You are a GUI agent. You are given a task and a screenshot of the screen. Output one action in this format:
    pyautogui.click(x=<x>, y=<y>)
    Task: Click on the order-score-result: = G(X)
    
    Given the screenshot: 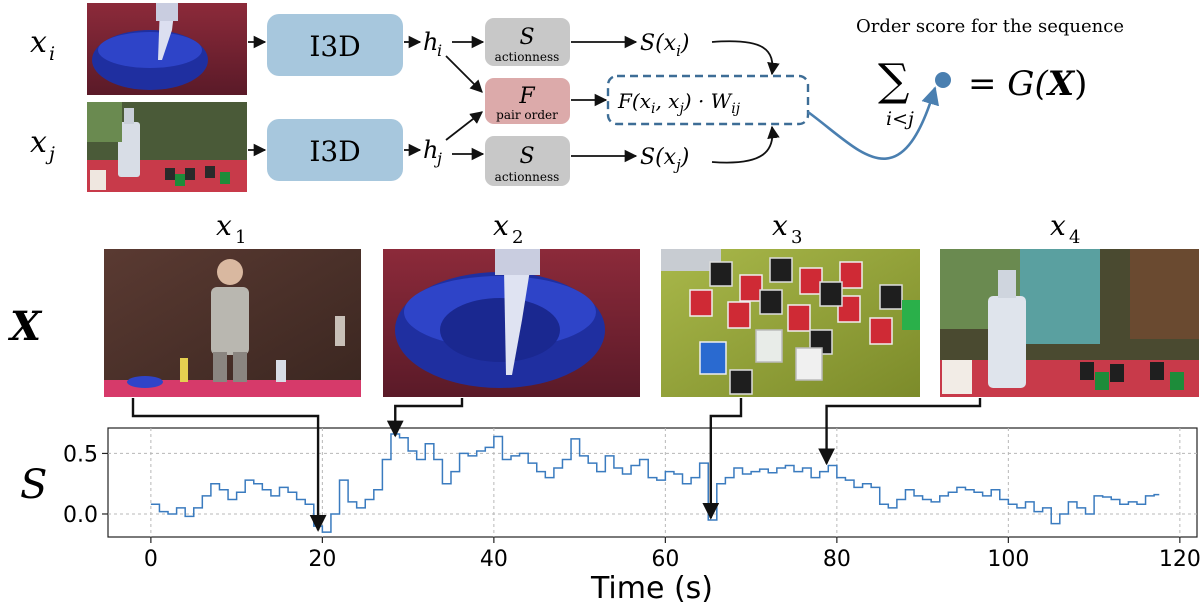 What is the action you would take?
    pyautogui.click(x=1027, y=84)
    